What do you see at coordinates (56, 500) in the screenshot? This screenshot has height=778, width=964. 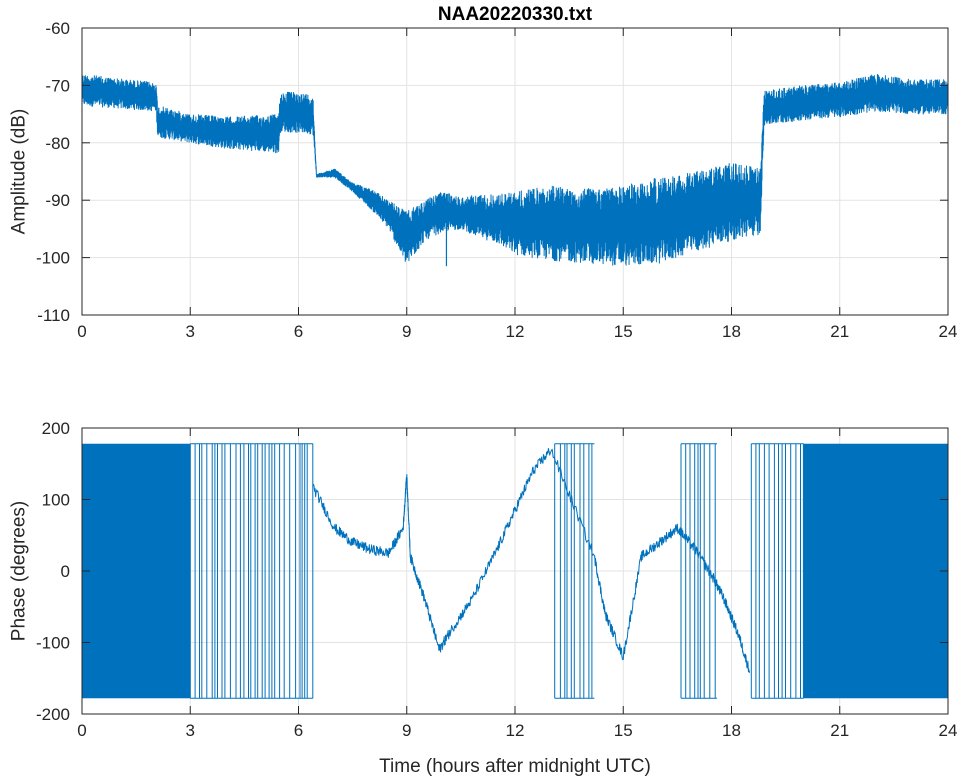 I see `y-tick-label: 100` at bounding box center [56, 500].